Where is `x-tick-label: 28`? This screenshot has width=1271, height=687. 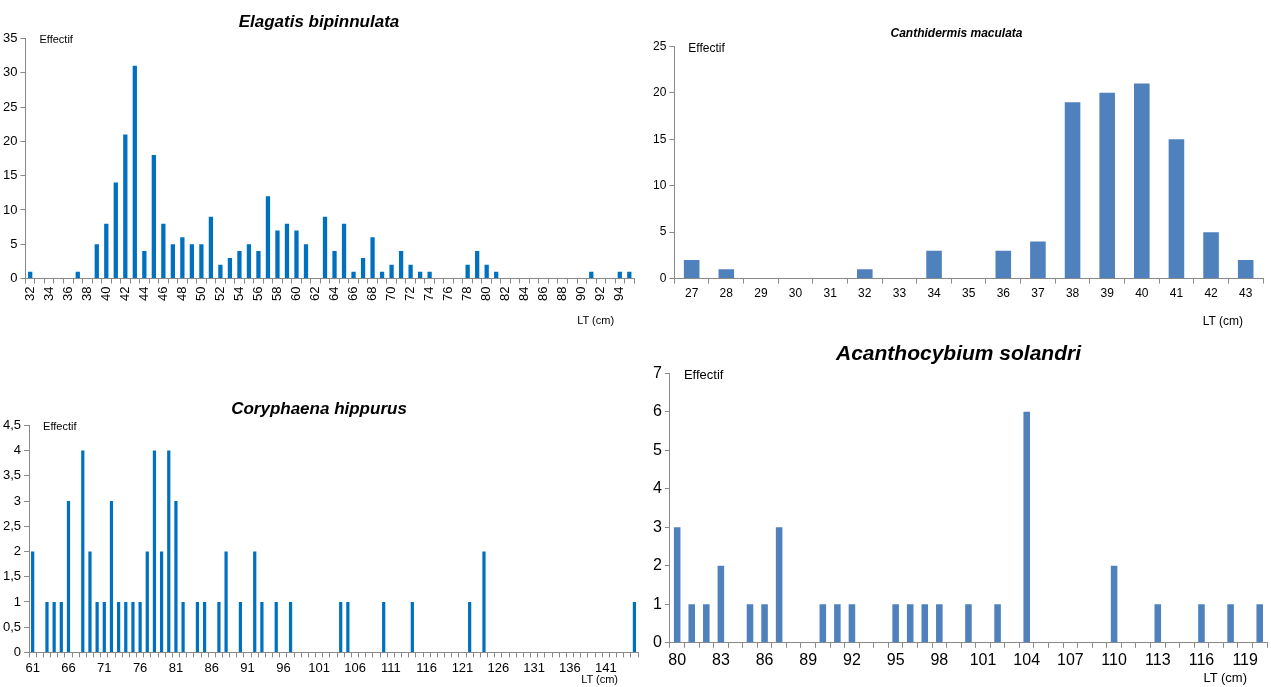
x-tick-label: 28 is located at coordinates (726, 293).